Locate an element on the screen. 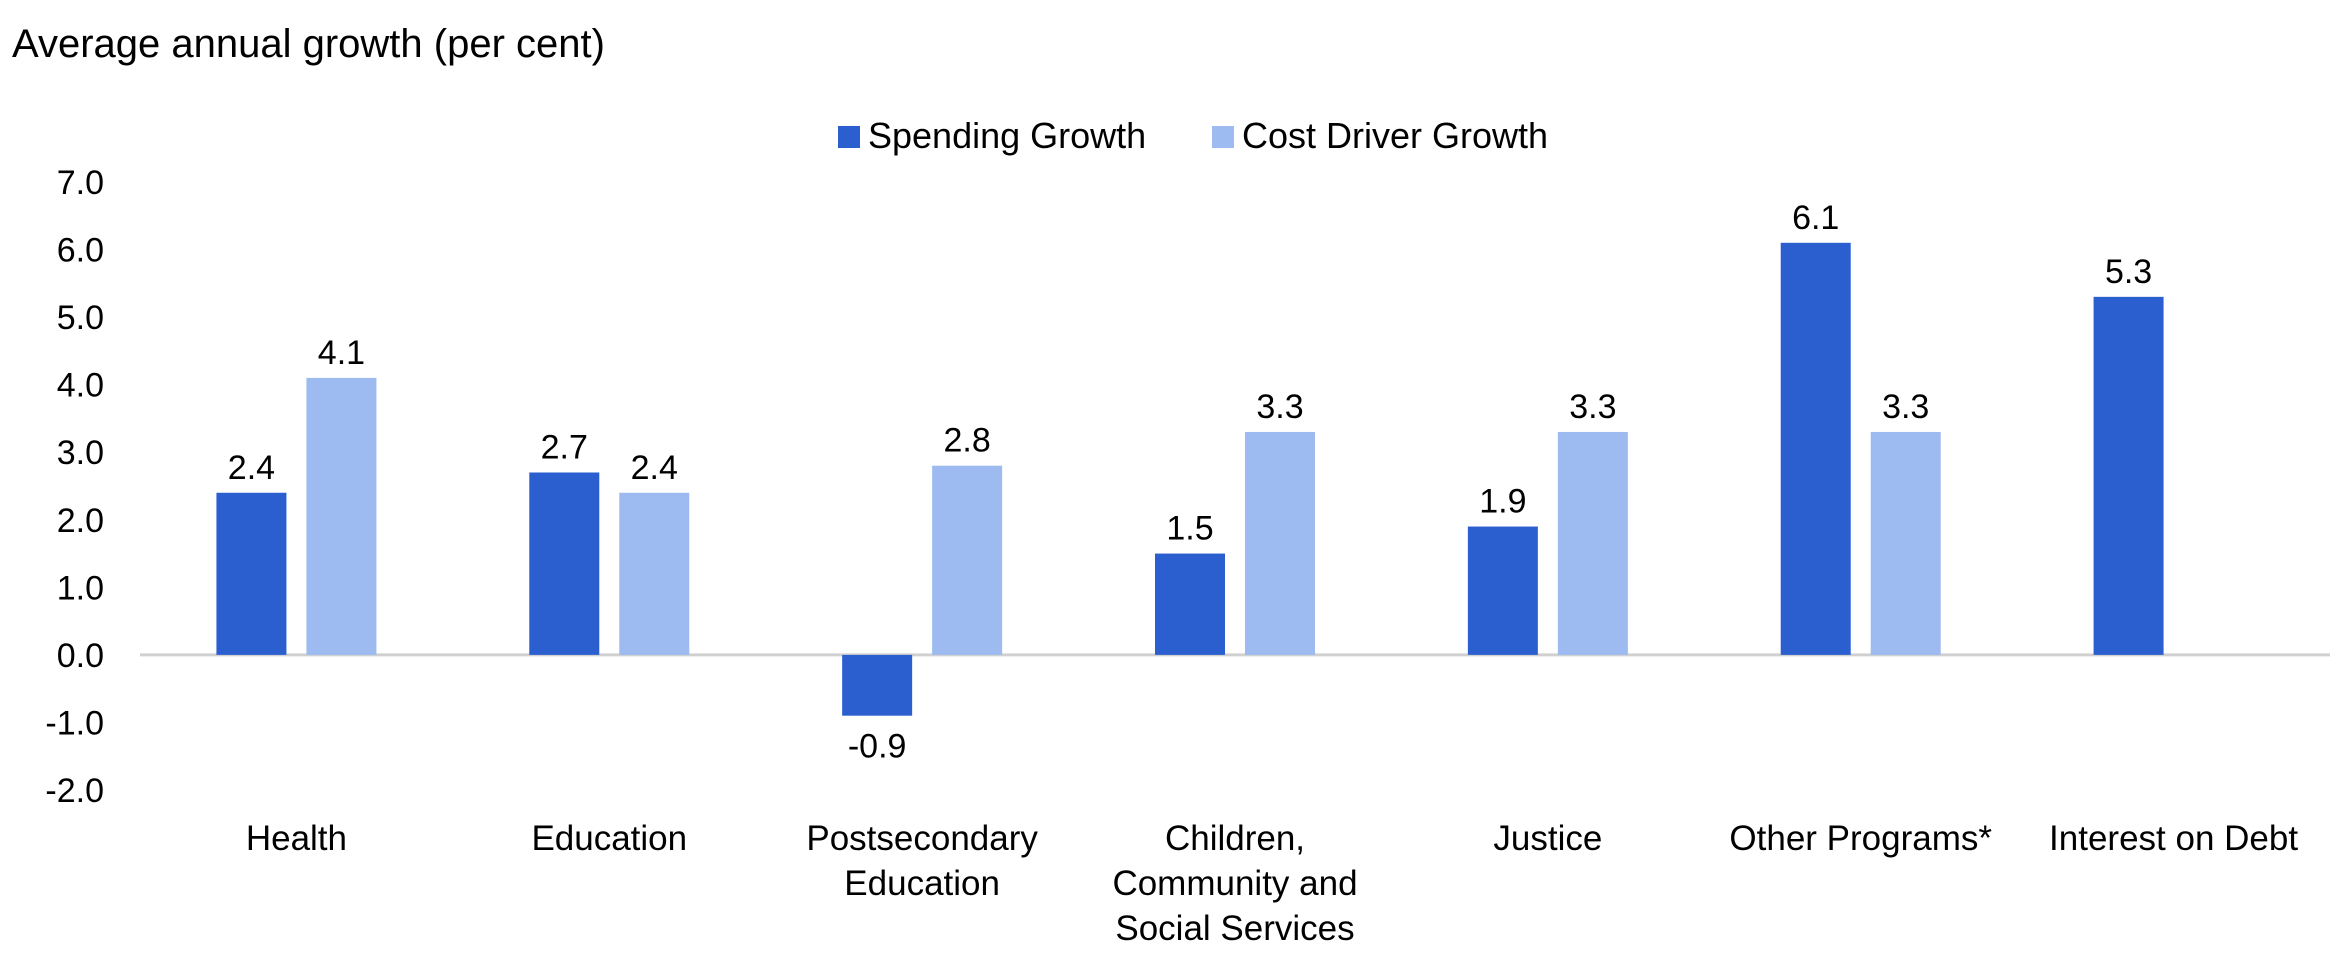 Image resolution: width=2352 pixels, height=978 pixels. category-label: Interest on Debt is located at coordinates (2173, 838).